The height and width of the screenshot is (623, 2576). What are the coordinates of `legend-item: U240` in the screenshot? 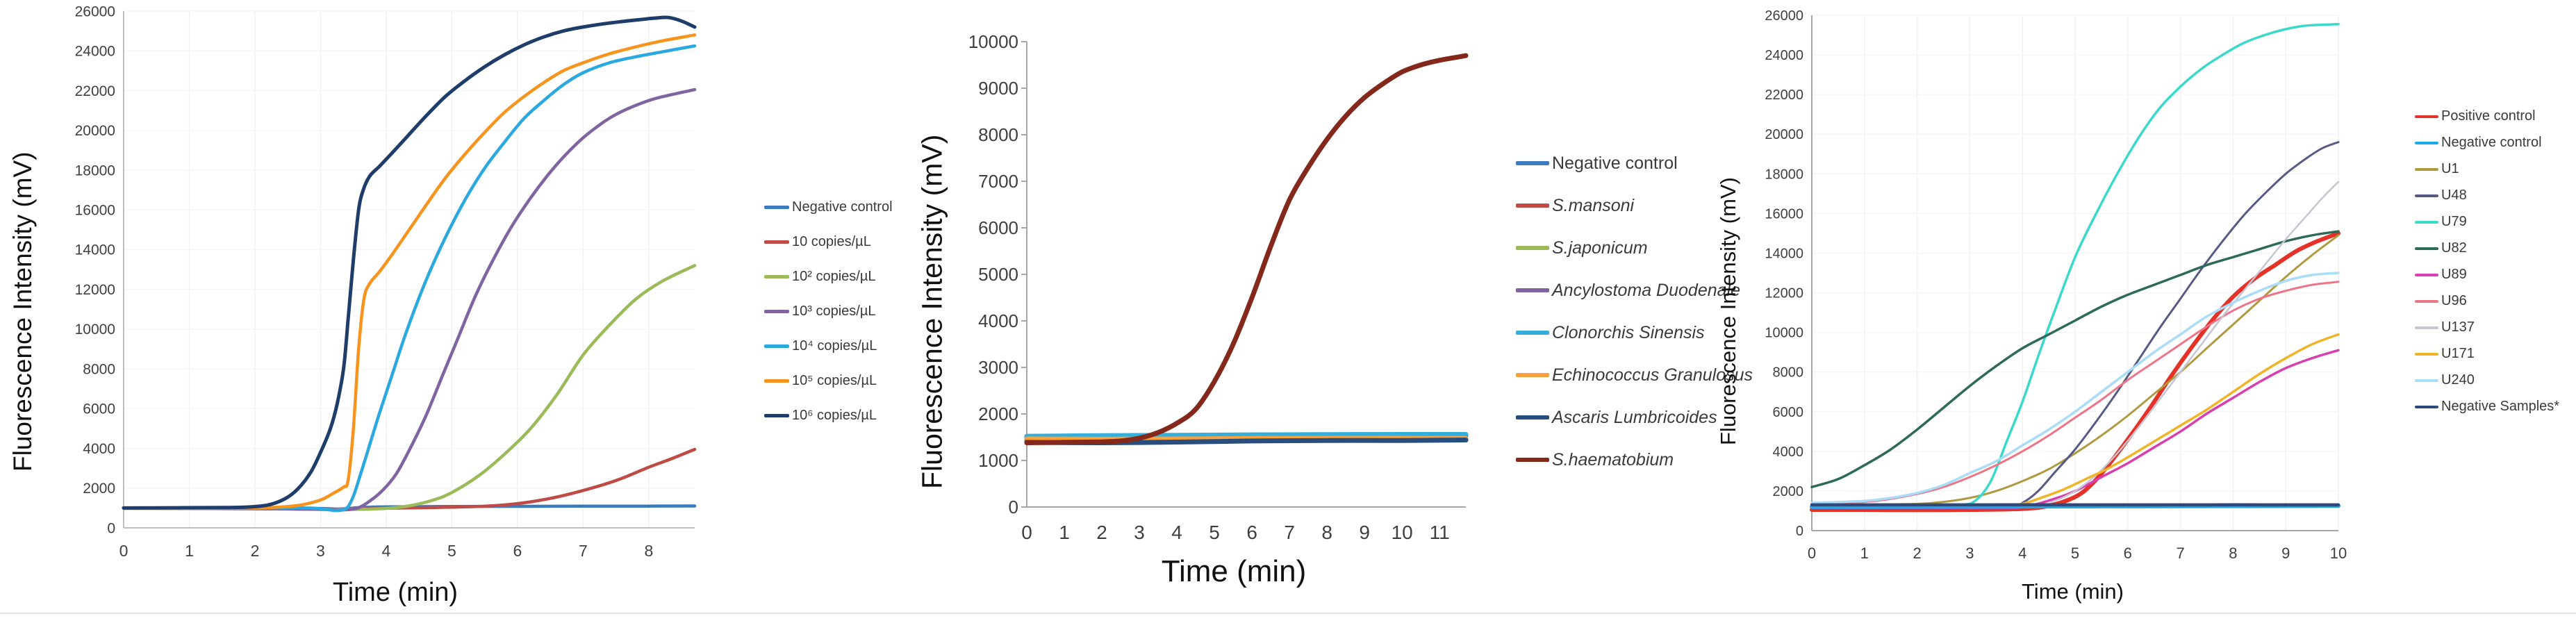 It's located at (2495, 380).